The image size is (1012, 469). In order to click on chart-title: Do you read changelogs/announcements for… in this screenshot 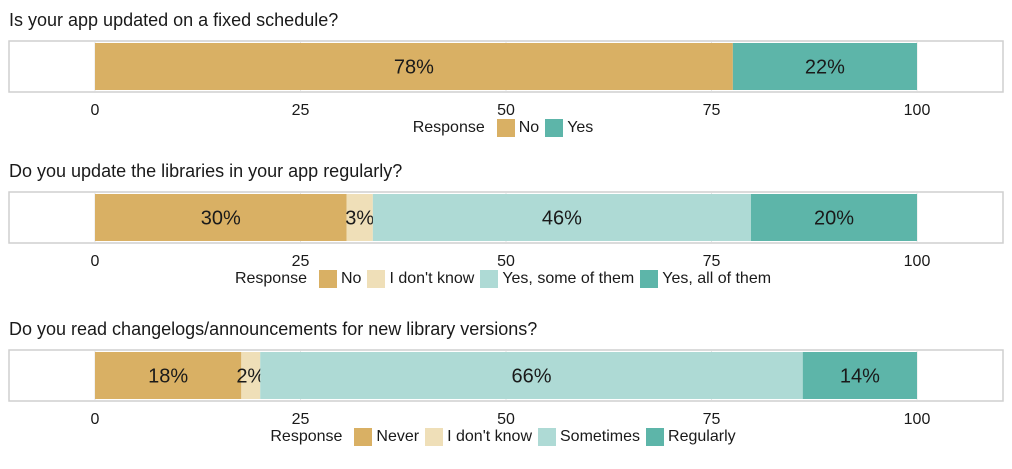, I will do `click(273, 329)`.